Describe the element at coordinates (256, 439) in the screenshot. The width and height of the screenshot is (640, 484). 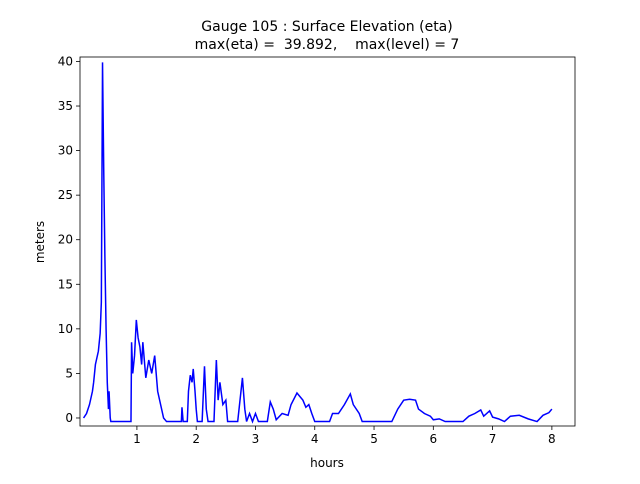
I see `x-tick-label: 3` at that location.